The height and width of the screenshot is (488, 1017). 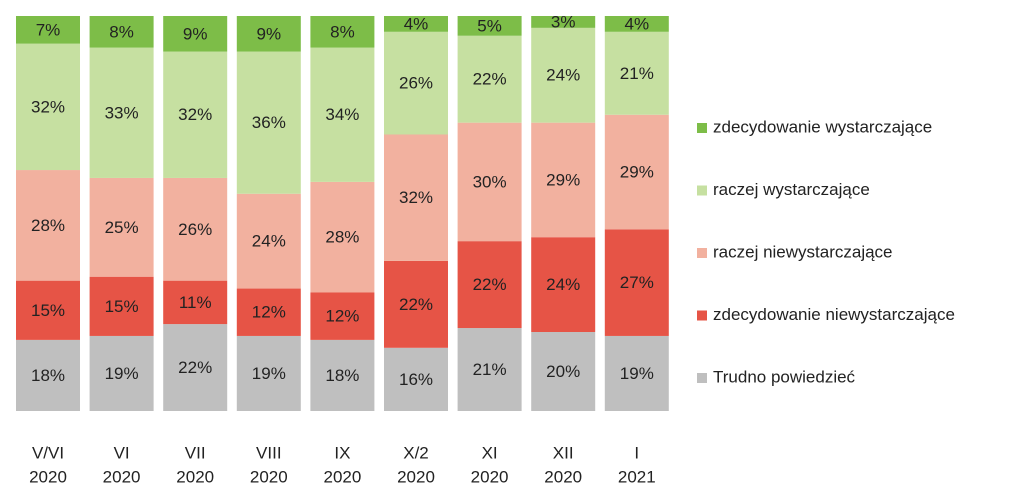 I want to click on legend-label: zdecydowanie wystarczające, so click(x=822, y=126).